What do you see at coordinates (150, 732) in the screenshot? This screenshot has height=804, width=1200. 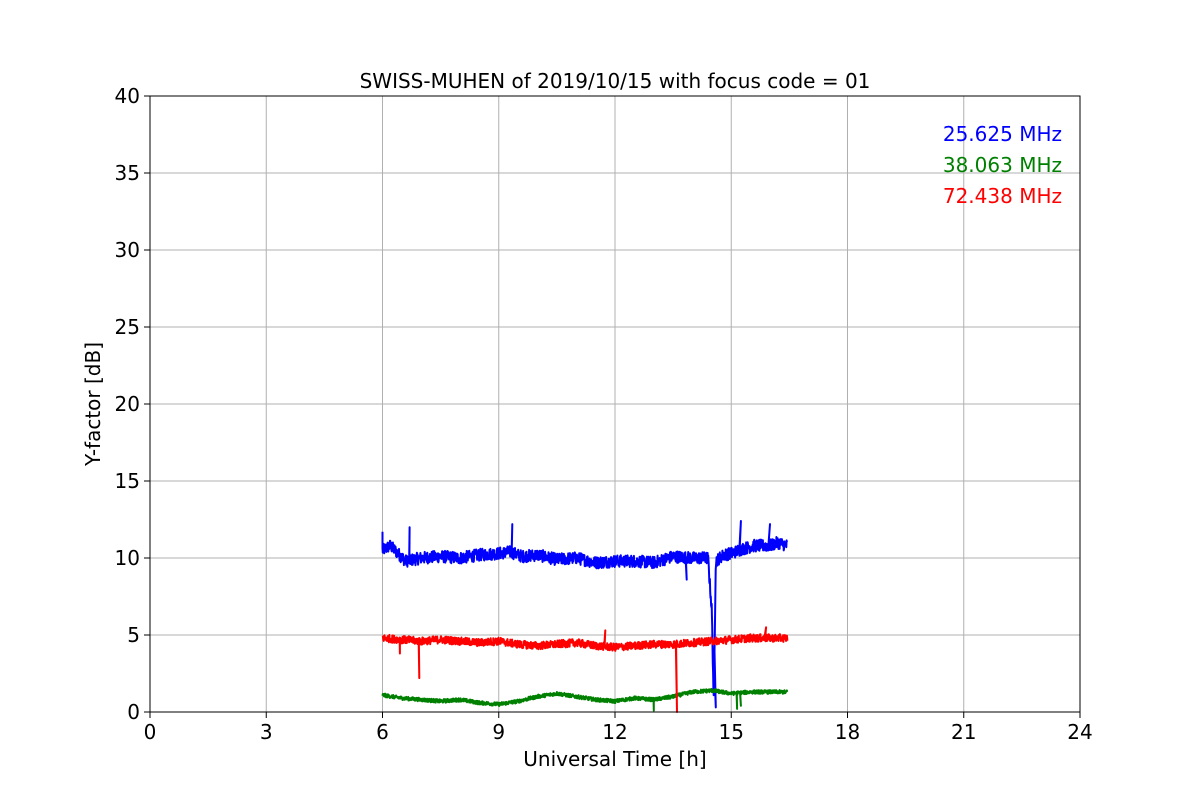 I see `x-tick-label: 0` at bounding box center [150, 732].